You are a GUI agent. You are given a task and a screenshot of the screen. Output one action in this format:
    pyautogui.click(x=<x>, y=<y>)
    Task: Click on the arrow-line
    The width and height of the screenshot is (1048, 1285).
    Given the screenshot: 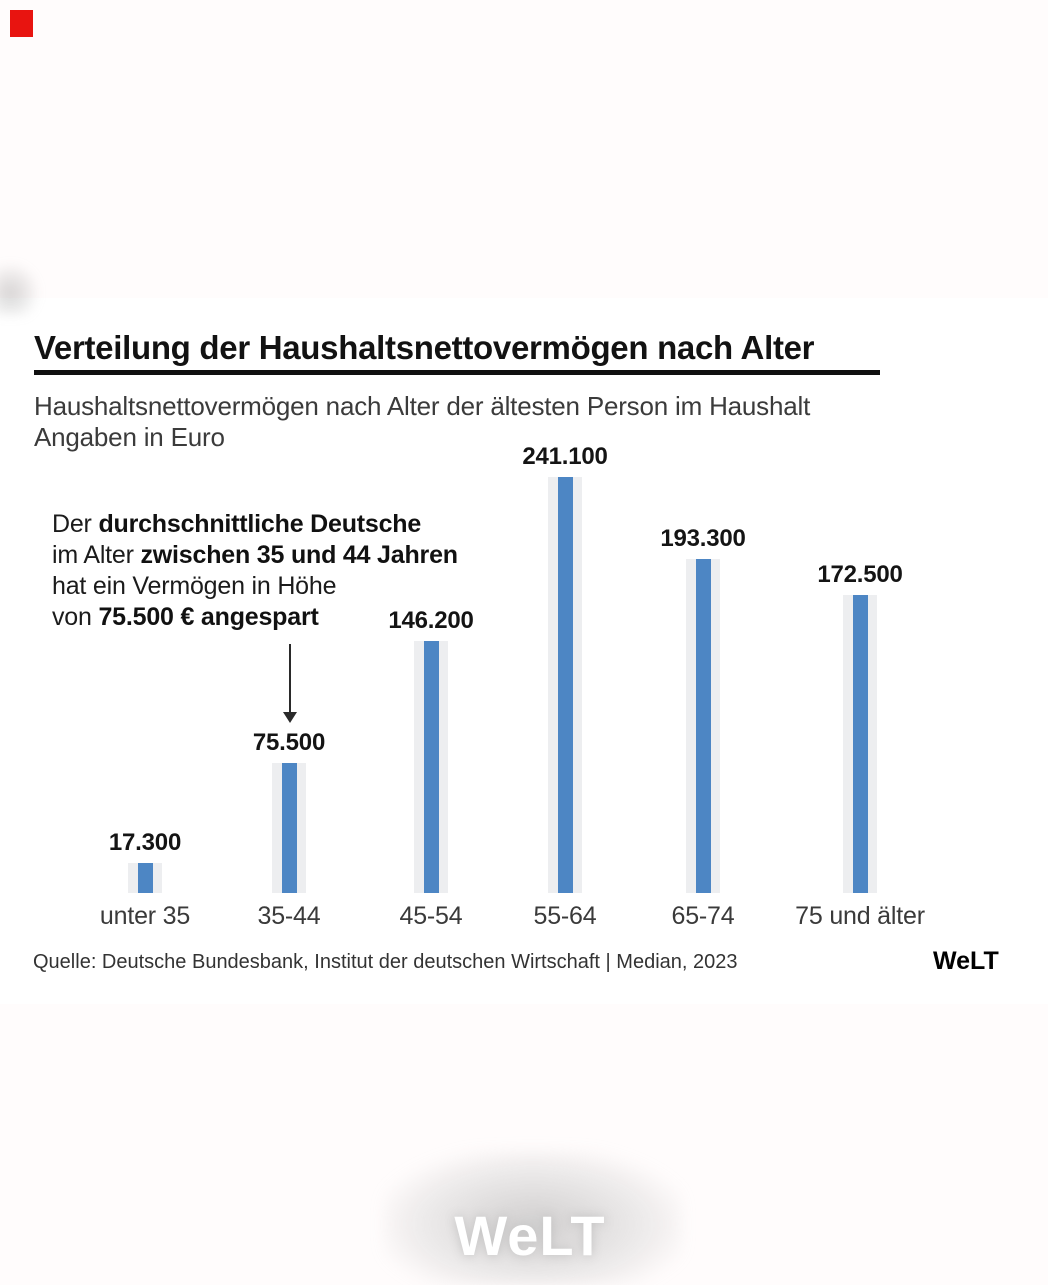 What is the action you would take?
    pyautogui.click(x=290, y=679)
    